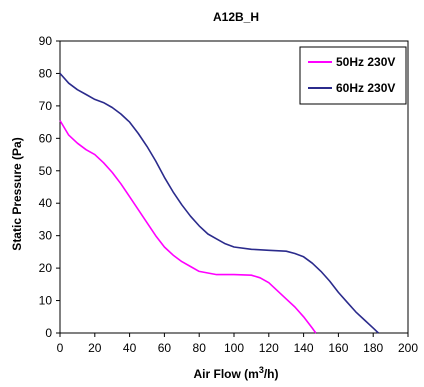 This screenshot has width=424, height=387. I want to click on x-tick-label: 20, so click(95, 348).